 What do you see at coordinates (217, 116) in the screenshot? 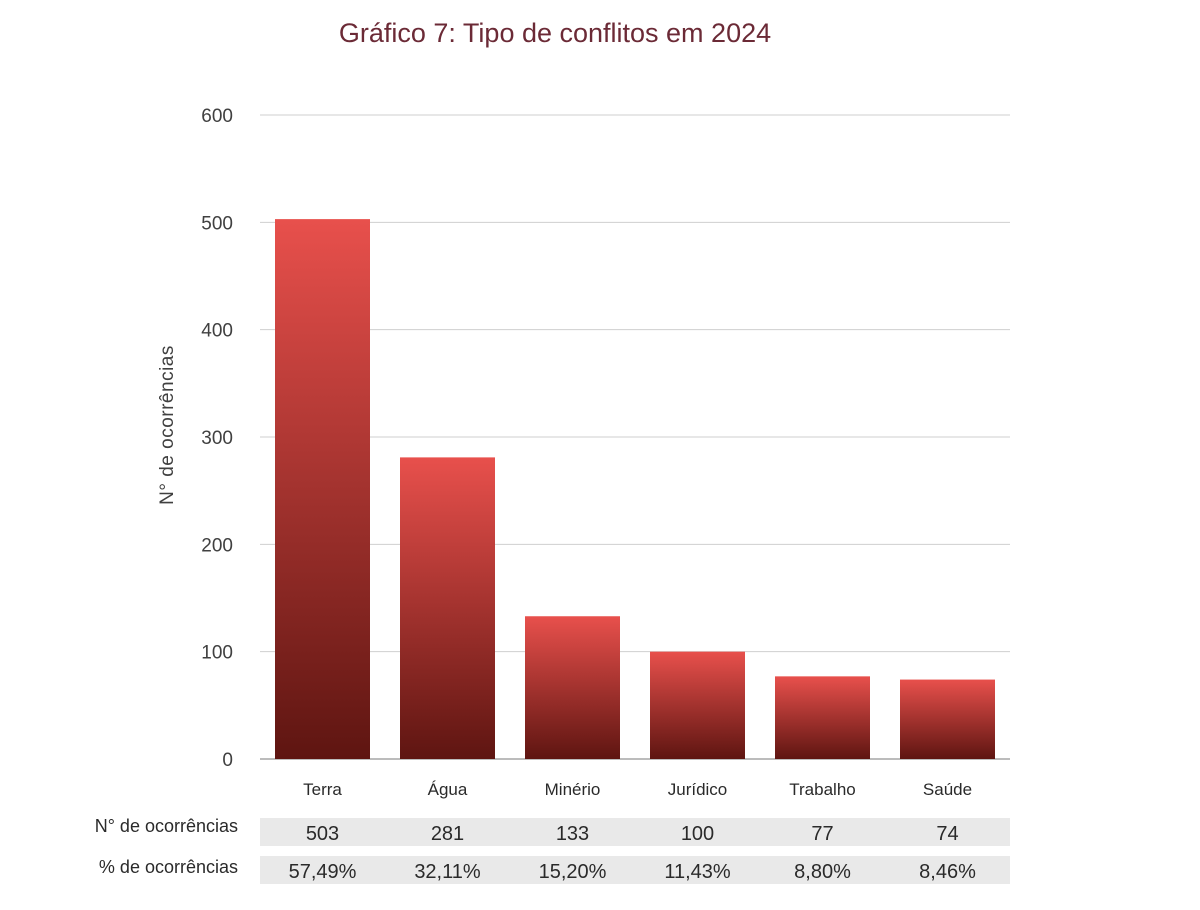
I see `y-tick-label: 600` at bounding box center [217, 116].